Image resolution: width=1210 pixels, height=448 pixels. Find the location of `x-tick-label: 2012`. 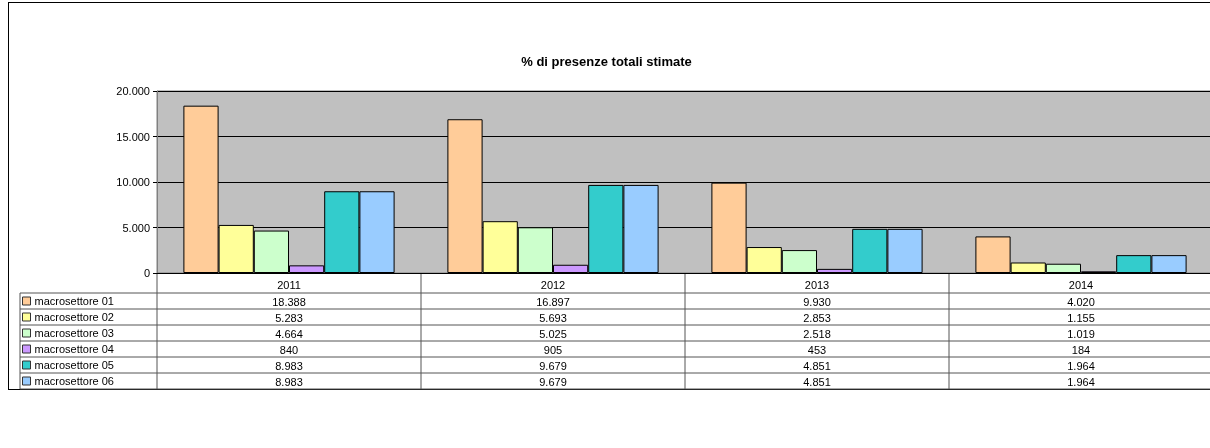

x-tick-label: 2012 is located at coordinates (553, 284).